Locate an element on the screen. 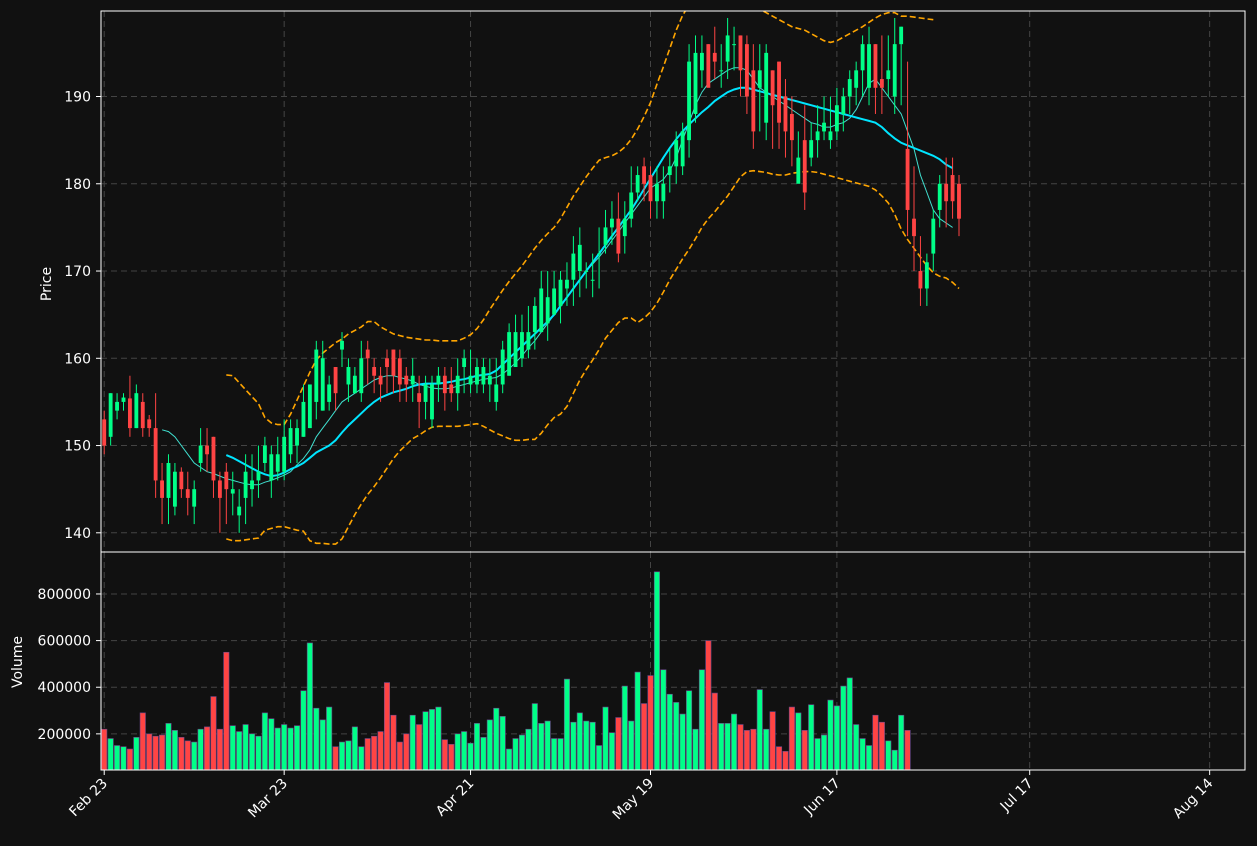  volume-tick-label: 800000 is located at coordinates (64, 595).